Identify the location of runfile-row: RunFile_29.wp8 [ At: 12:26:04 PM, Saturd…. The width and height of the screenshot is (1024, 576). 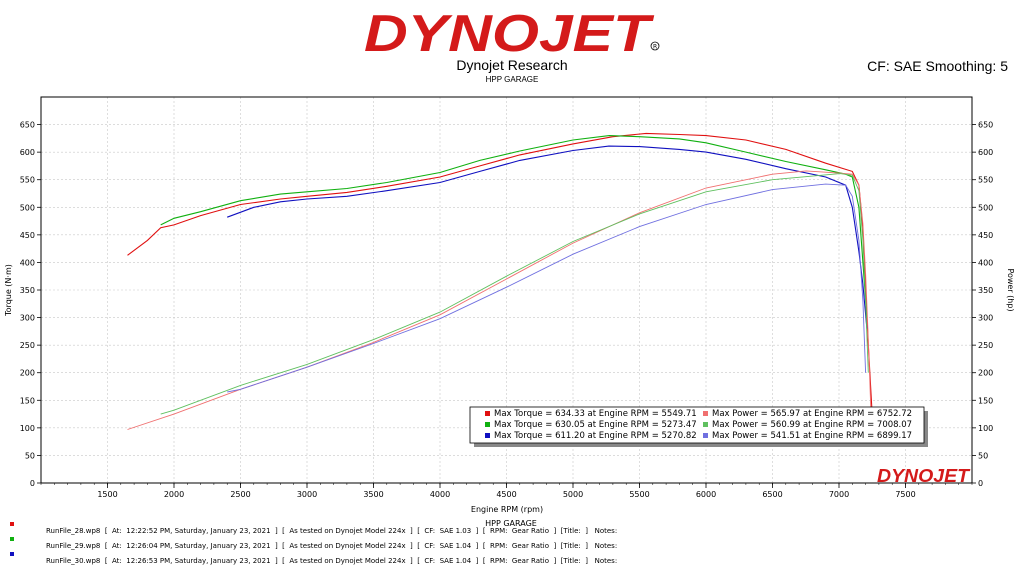
(512, 545).